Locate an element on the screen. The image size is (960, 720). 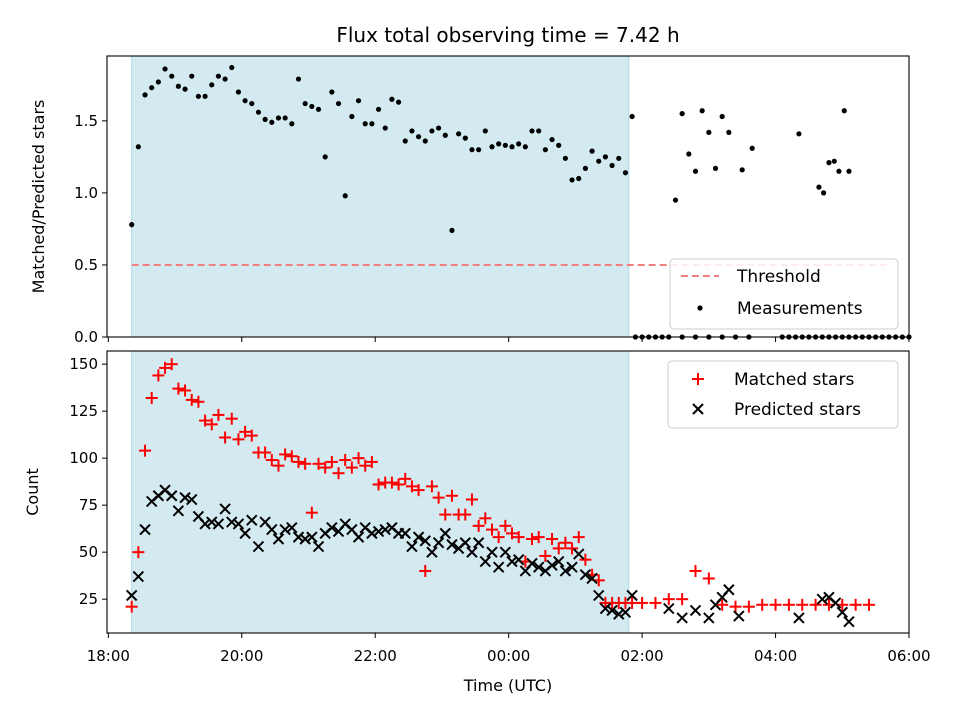
legend-matched-swatch is located at coordinates (698, 379).